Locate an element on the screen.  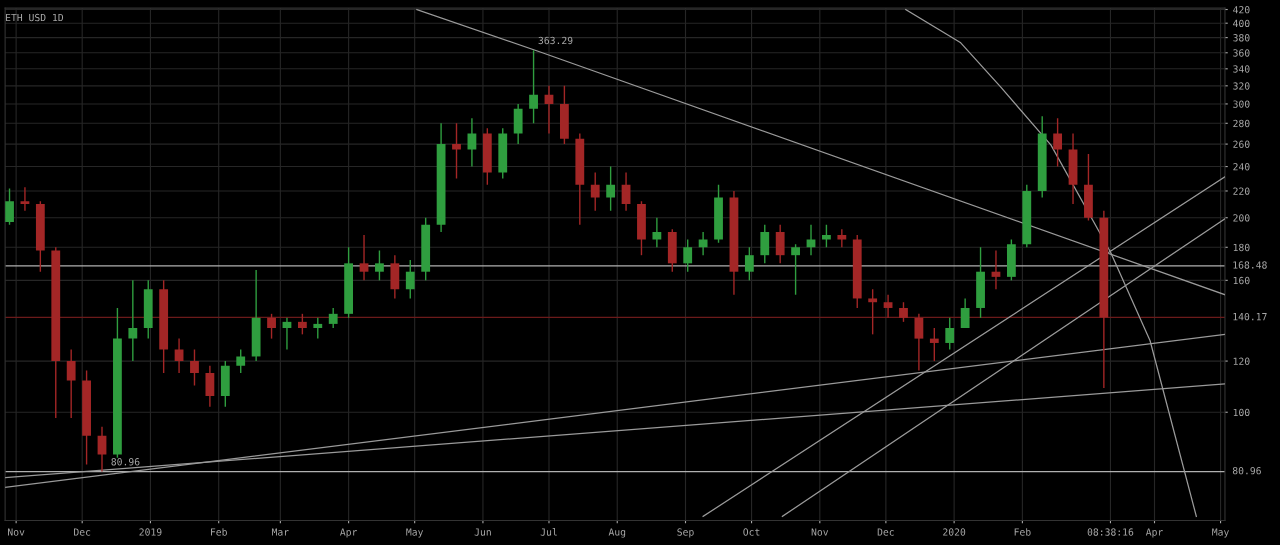
ref-line-label: 140.17 is located at coordinates (1250, 316).